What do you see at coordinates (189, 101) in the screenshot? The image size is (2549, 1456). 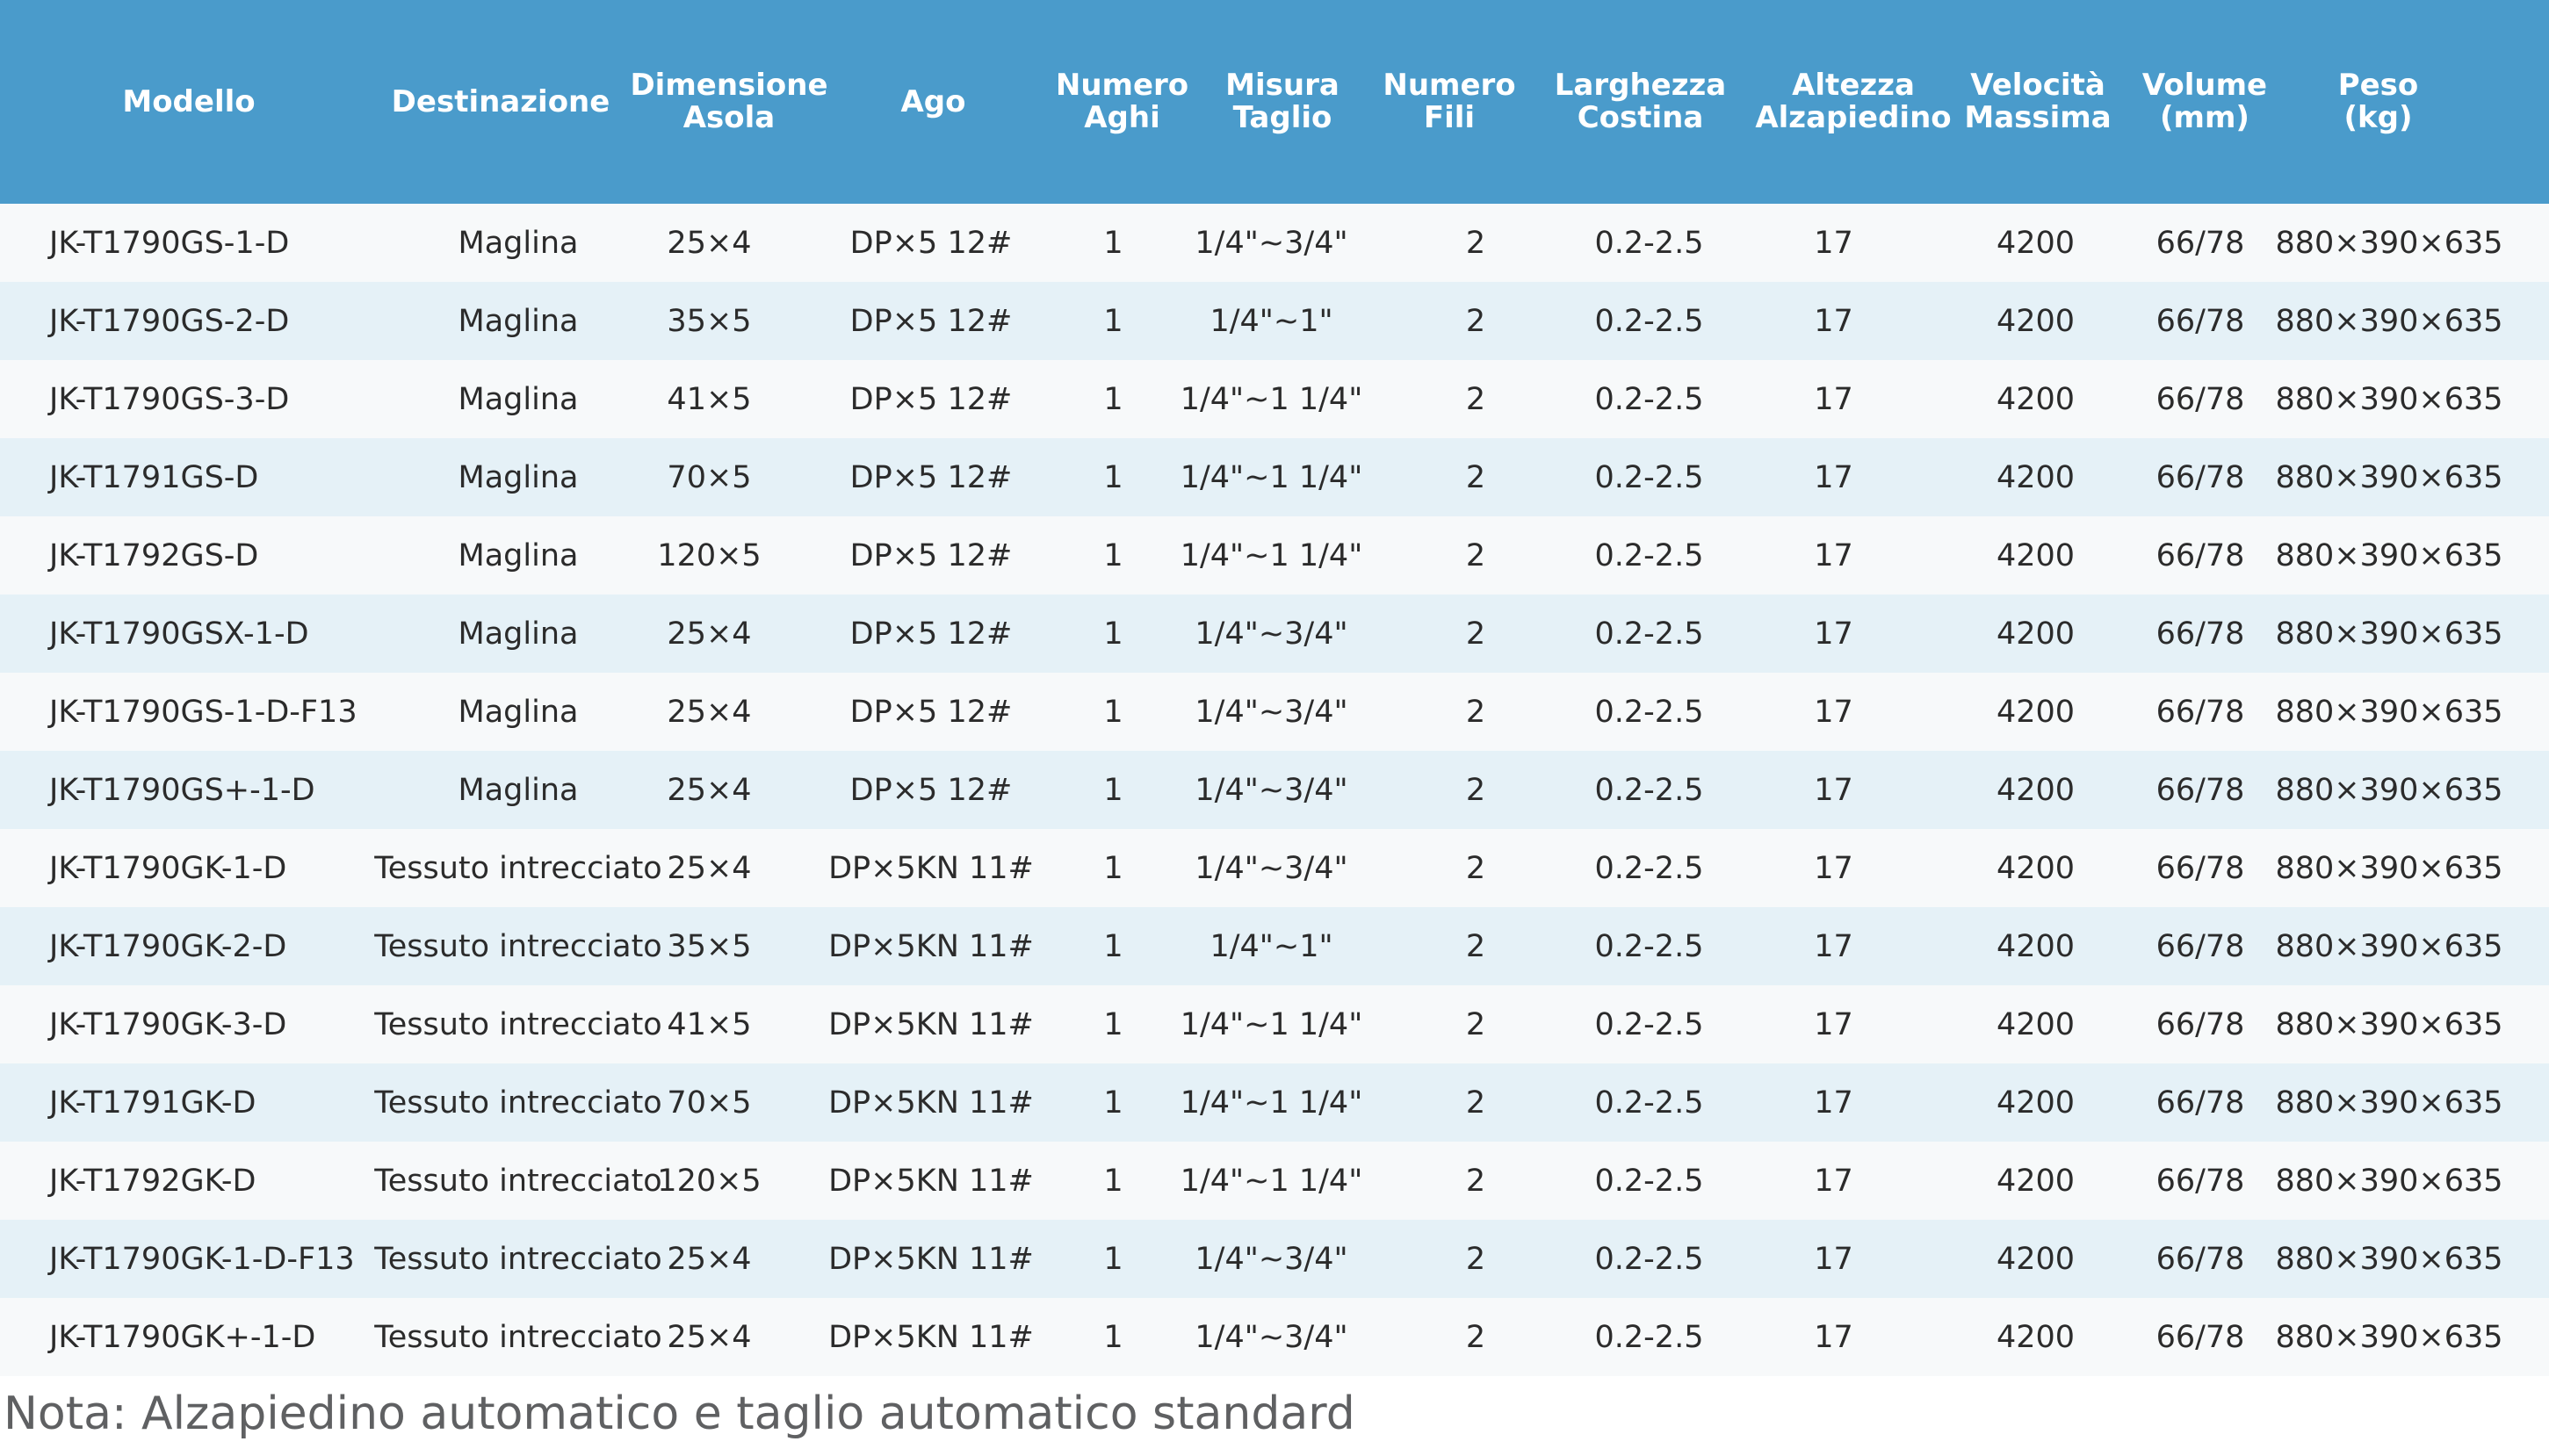 I see `column-header-modello: Modello` at bounding box center [189, 101].